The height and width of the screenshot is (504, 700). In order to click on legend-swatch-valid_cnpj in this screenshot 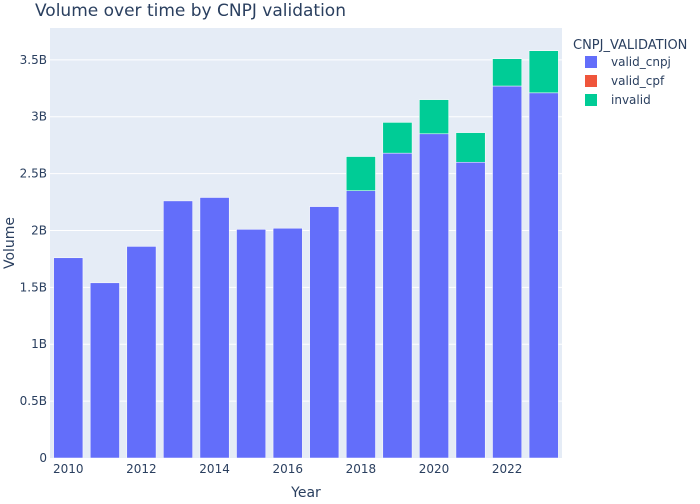, I will do `click(591, 62)`.